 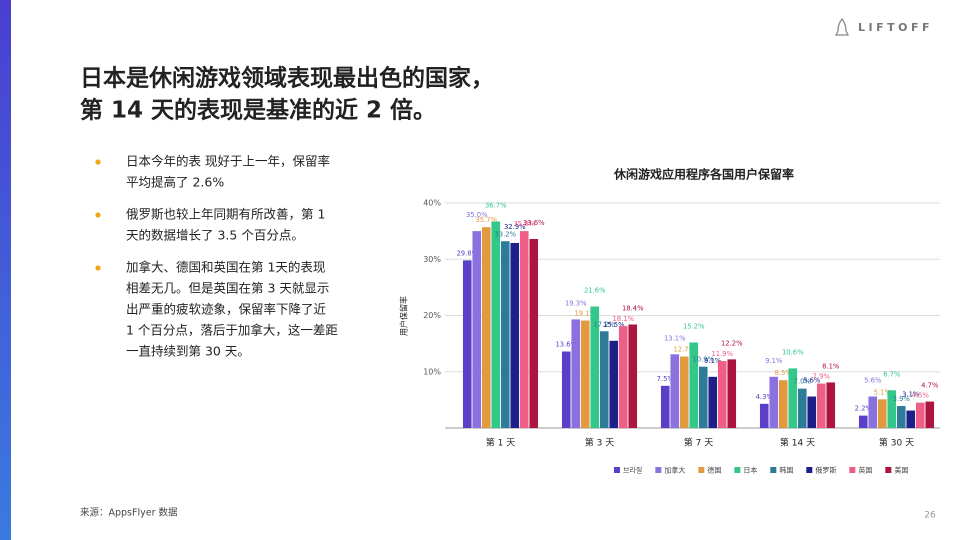 What do you see at coordinates (793, 352) in the screenshot?
I see `value-label: 10.6%` at bounding box center [793, 352].